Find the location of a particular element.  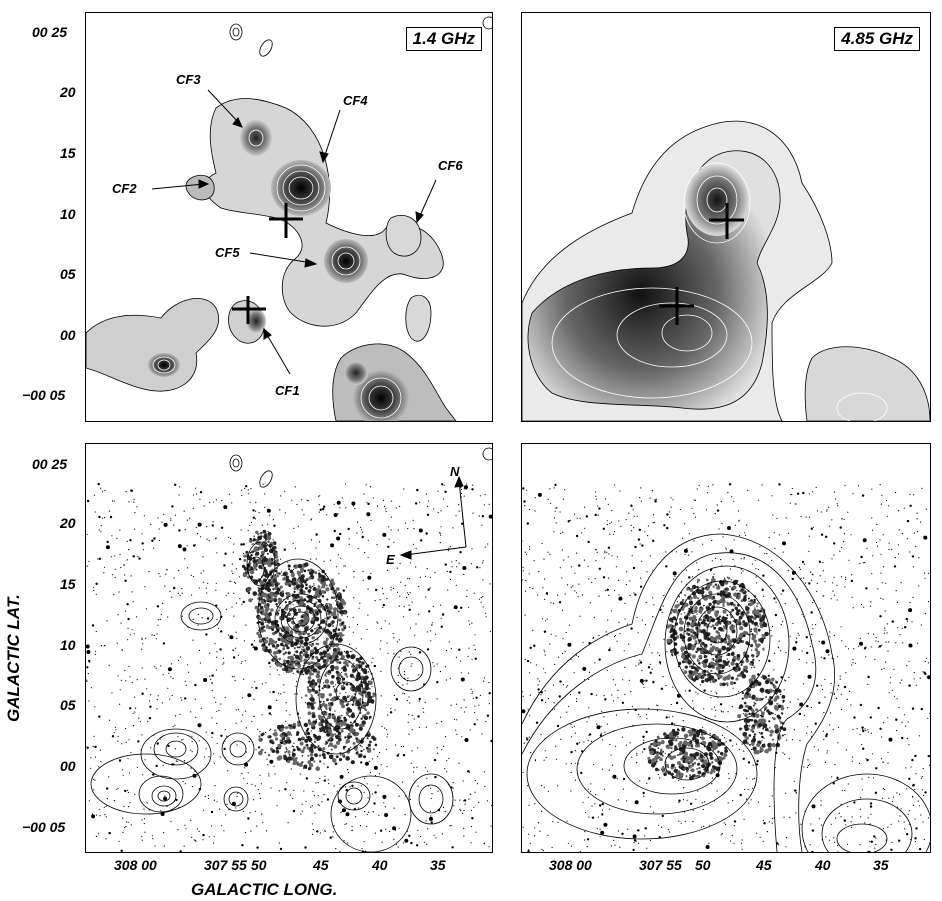

frequency-label: 4.85 GHz is located at coordinates (877, 39).